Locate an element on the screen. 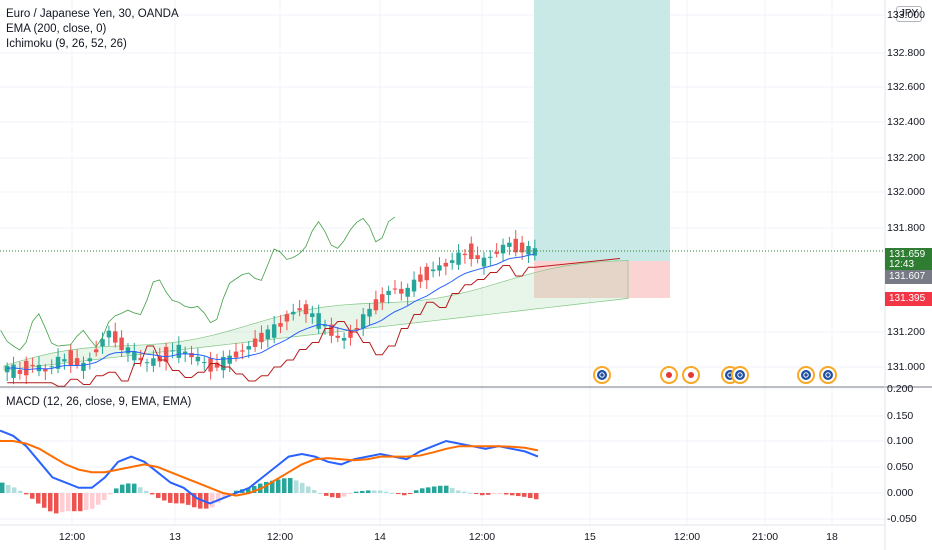  macd-tick-label: 0.000 is located at coordinates (900, 493).